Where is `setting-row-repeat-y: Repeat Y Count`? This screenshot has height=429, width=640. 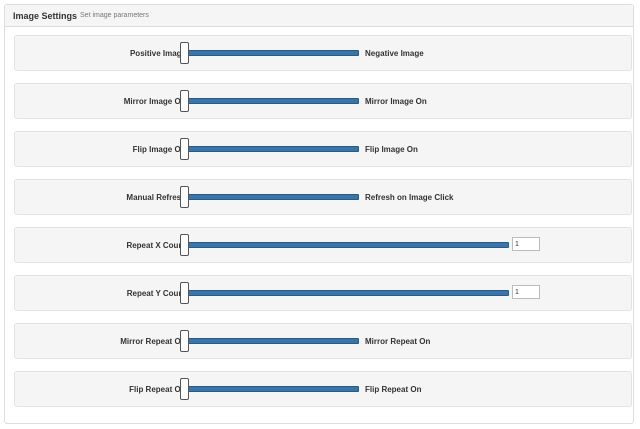
setting-row-repeat-y: Repeat Y Count is located at coordinates (323, 293).